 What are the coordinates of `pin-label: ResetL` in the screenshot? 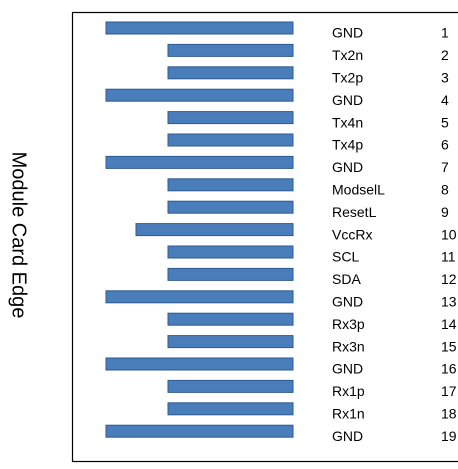 It's located at (354, 212).